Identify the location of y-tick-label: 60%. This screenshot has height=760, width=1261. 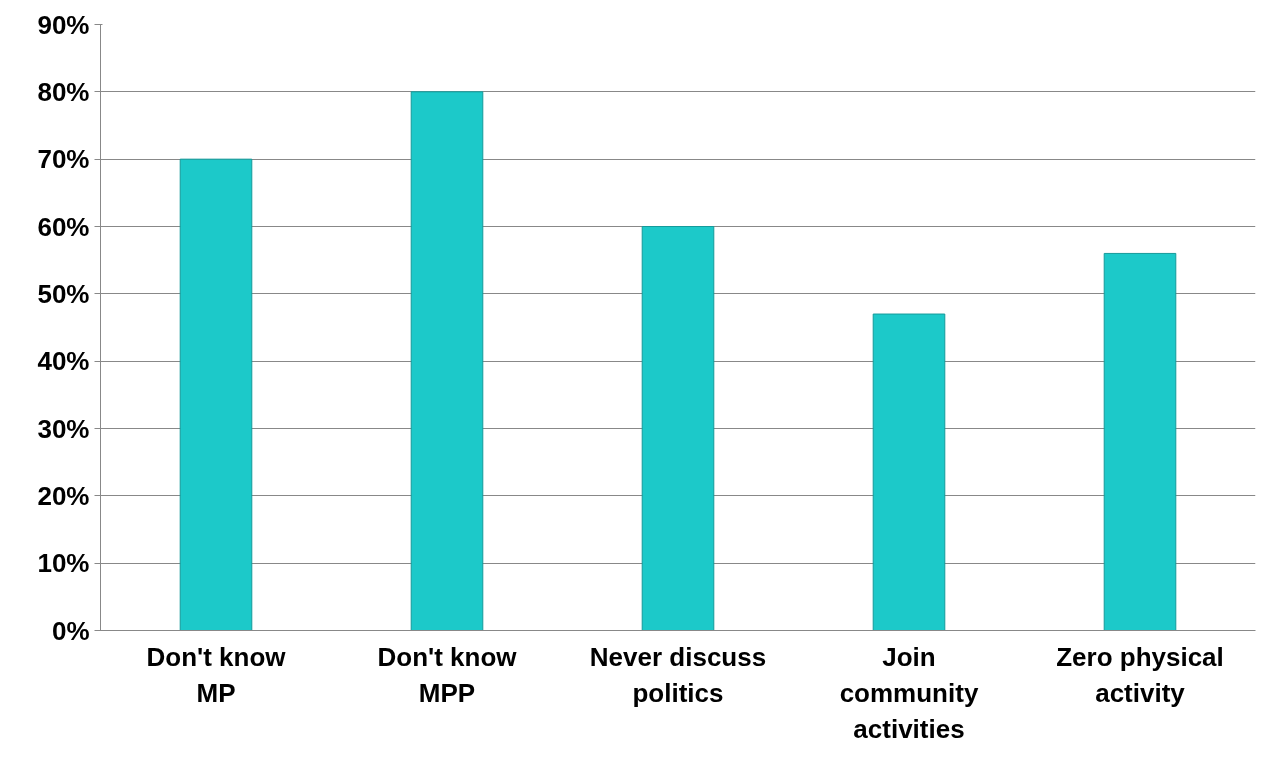
(63, 226).